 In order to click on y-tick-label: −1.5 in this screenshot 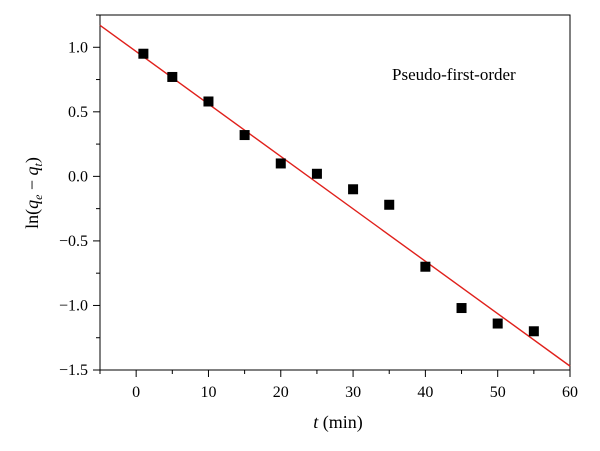, I will do `click(73, 370)`.